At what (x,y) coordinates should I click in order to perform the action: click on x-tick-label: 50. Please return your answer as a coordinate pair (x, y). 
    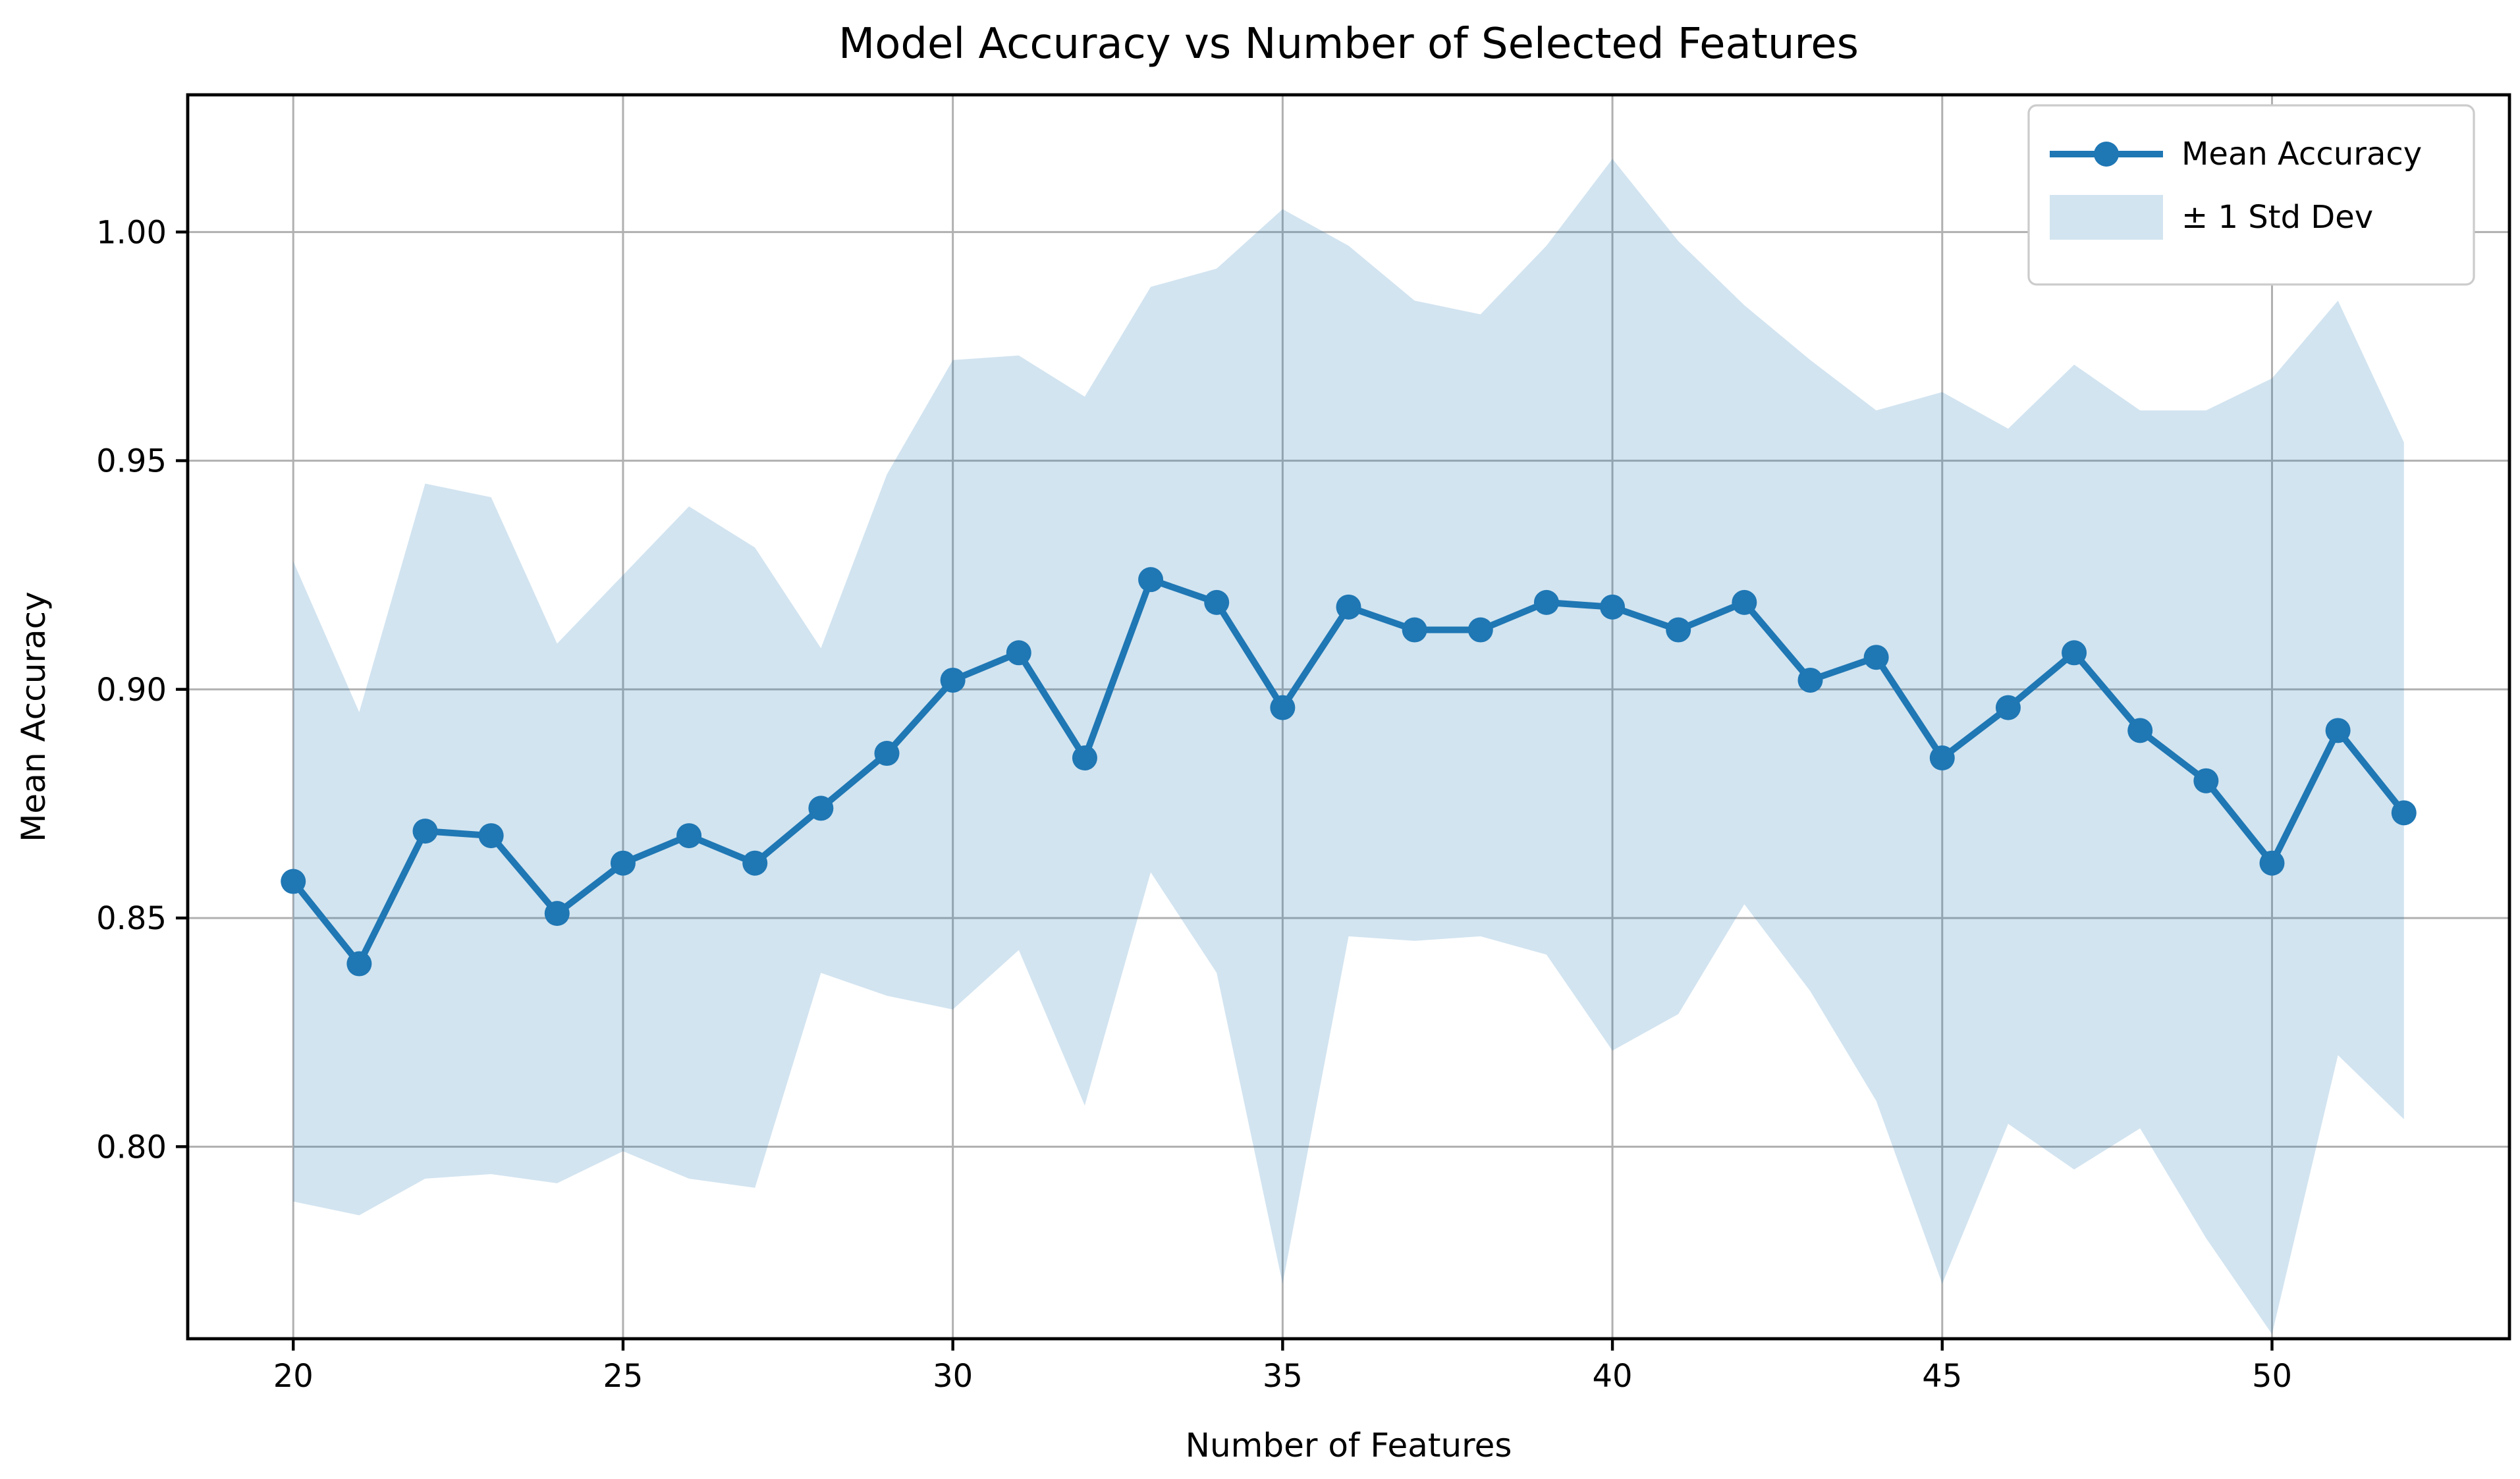
    Looking at the image, I should click on (2272, 1376).